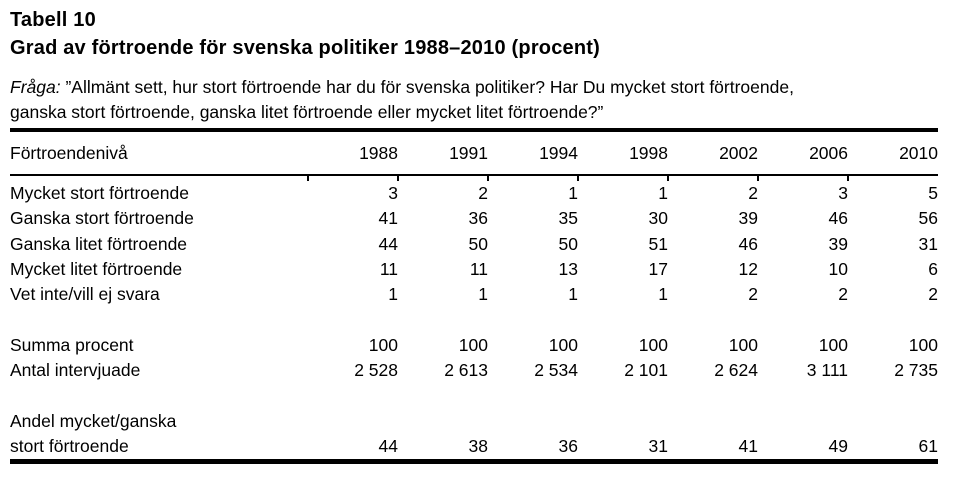  What do you see at coordinates (916, 370) in the screenshot?
I see `cell-value: 2 735` at bounding box center [916, 370].